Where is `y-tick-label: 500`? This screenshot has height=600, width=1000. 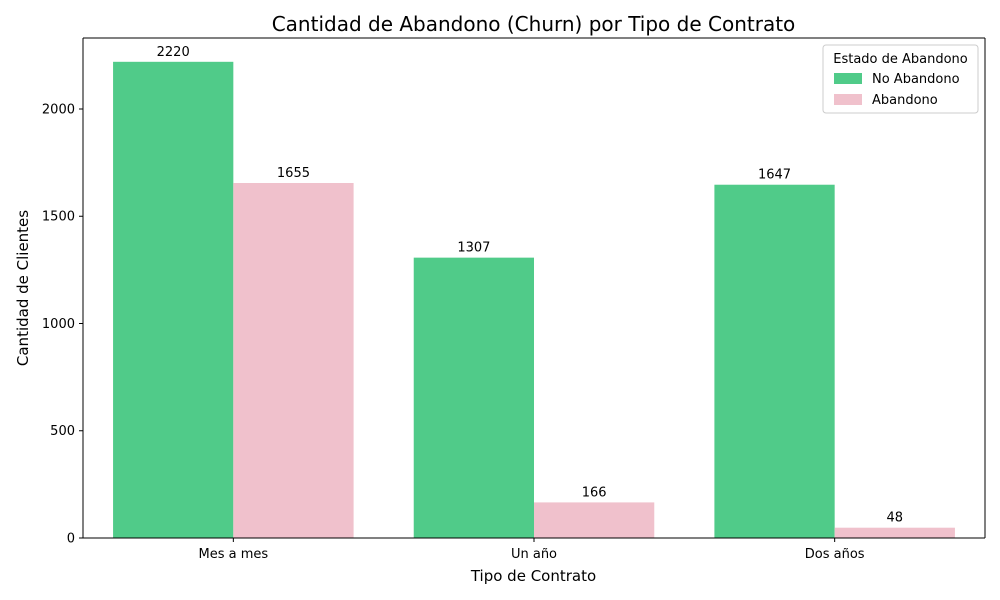 y-tick-label: 500 is located at coordinates (62, 431).